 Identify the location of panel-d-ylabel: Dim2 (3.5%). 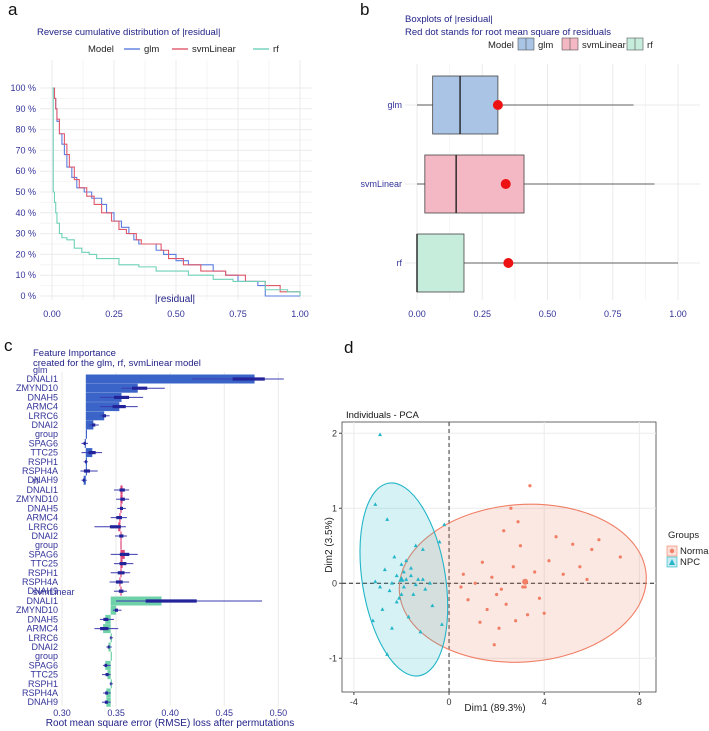
(329, 545).